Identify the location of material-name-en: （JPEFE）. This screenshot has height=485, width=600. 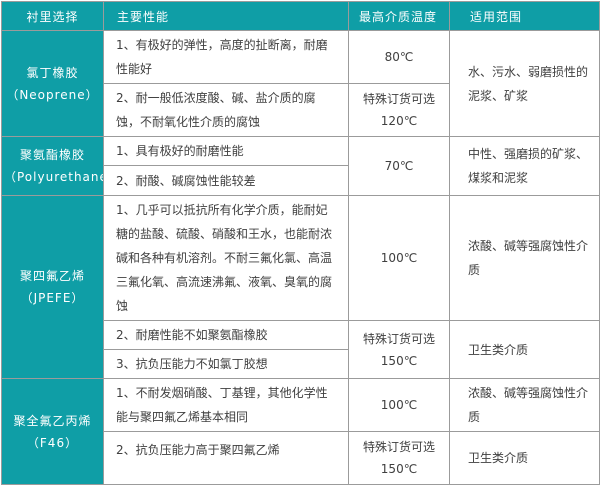
(52, 298).